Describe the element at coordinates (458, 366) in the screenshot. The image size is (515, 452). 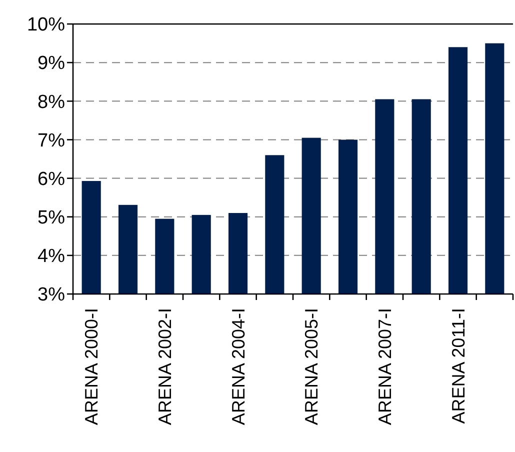
I see `x-tick-label: ARENA 2011-I` at that location.